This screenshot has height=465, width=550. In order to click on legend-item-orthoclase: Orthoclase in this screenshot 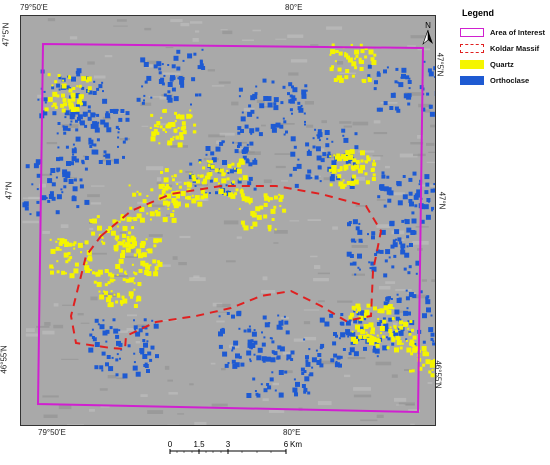, I will do `click(494, 80)`.